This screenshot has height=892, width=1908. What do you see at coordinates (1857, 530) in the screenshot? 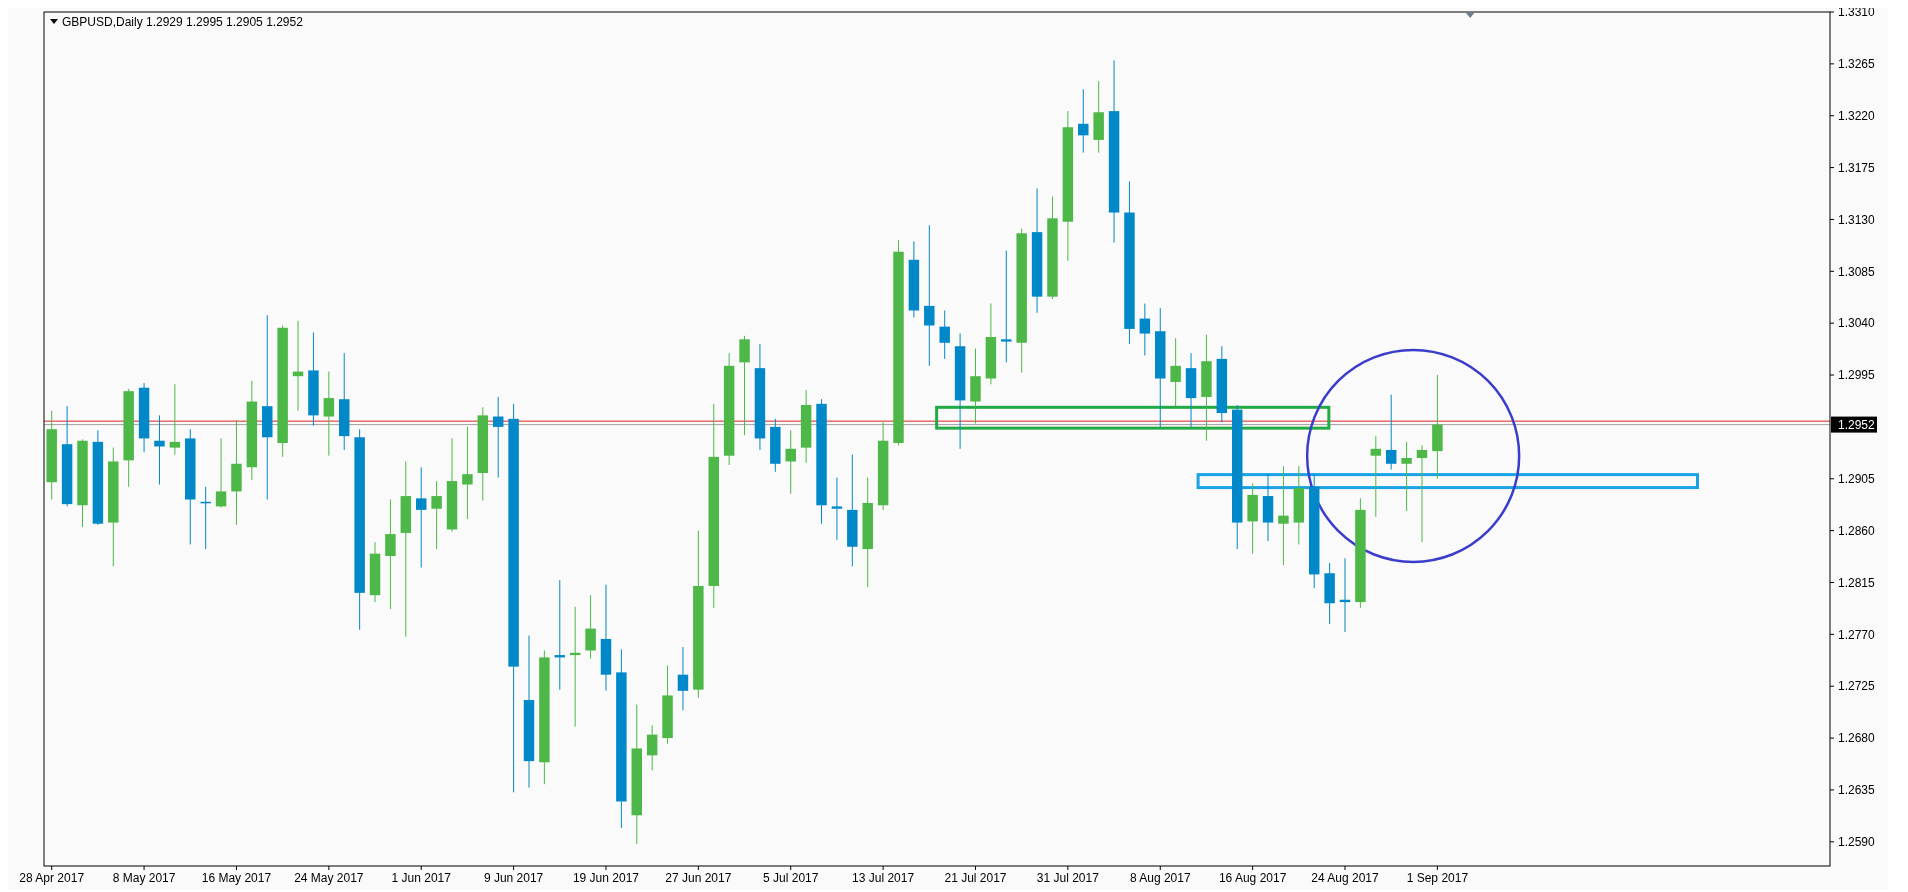
I see `y-tick-label: 1.2860` at bounding box center [1857, 530].